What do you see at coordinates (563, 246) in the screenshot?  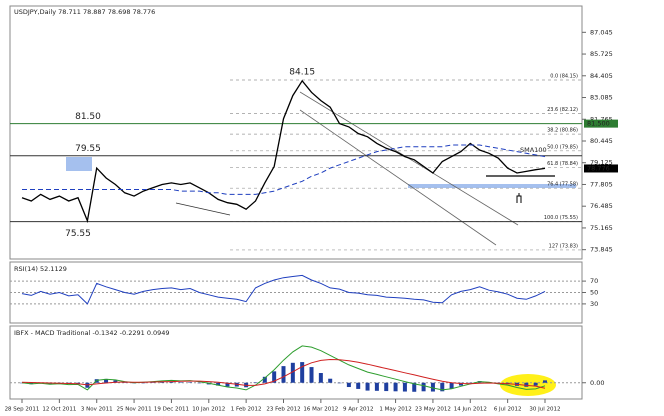 I see `fib-label: 127 (73.83)` at bounding box center [563, 246].